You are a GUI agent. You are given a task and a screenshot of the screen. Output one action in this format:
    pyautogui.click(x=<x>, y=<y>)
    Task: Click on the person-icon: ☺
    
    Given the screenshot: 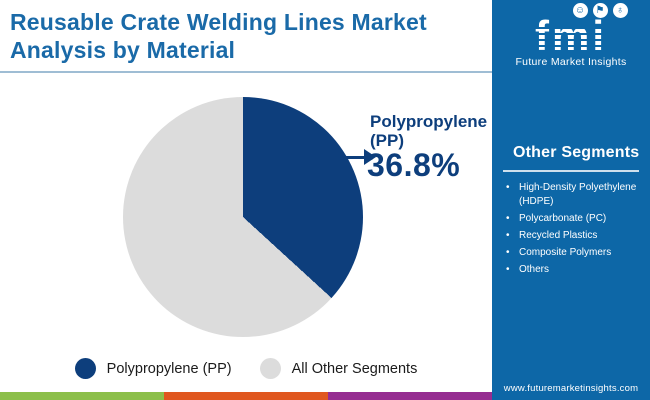 What is the action you would take?
    pyautogui.click(x=580, y=10)
    